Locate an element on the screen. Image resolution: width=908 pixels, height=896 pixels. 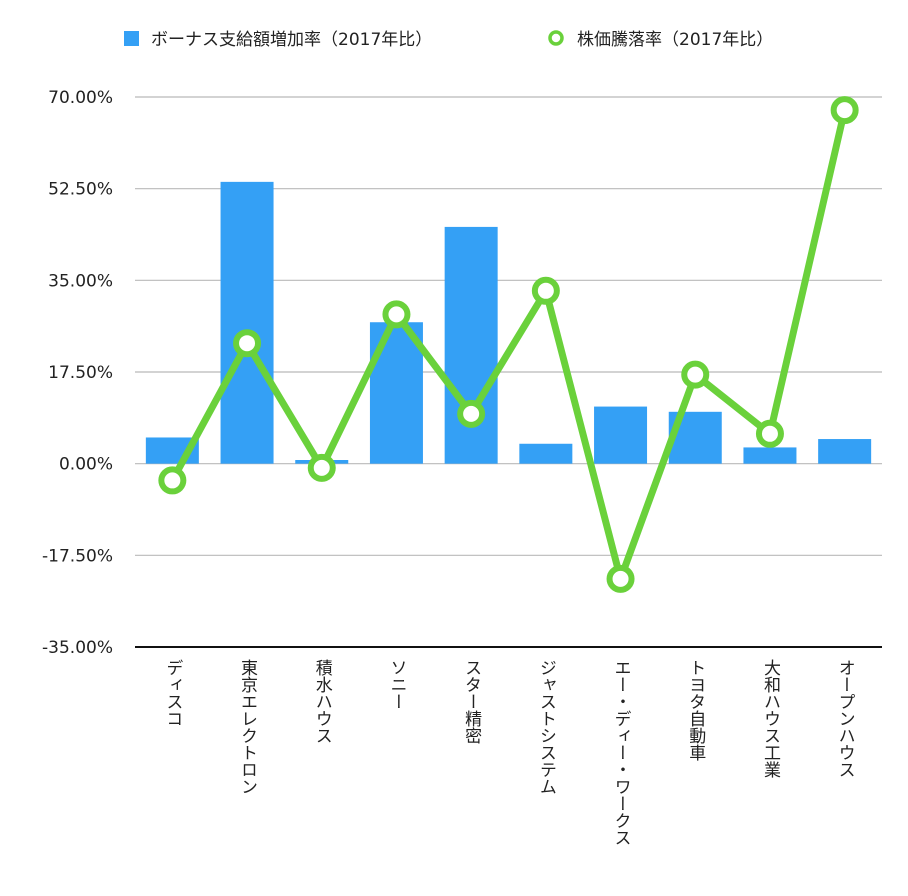
x-tick-label: オープンハウス is located at coordinates (845, 718).